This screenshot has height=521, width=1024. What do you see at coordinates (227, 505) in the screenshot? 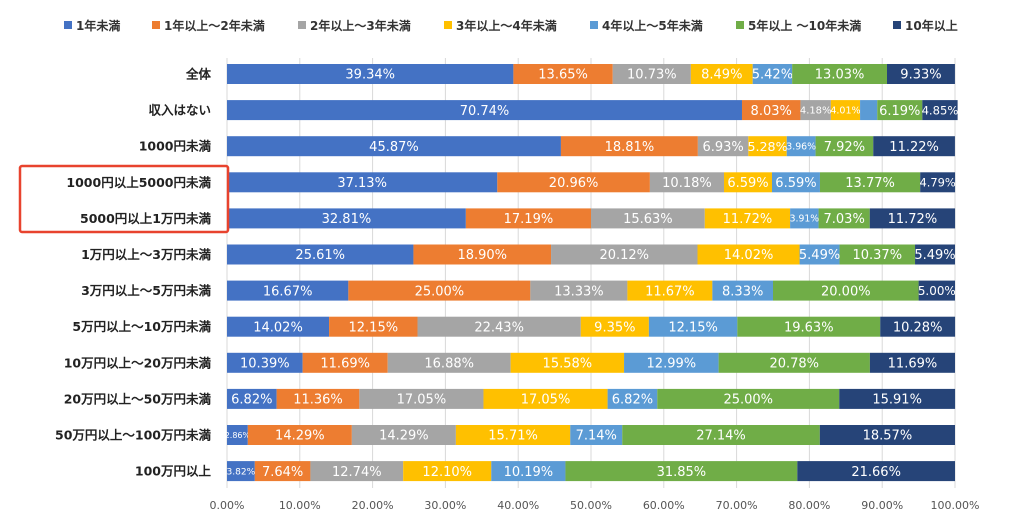
I see `x-tick-label-0: 0.00%` at bounding box center [227, 505].